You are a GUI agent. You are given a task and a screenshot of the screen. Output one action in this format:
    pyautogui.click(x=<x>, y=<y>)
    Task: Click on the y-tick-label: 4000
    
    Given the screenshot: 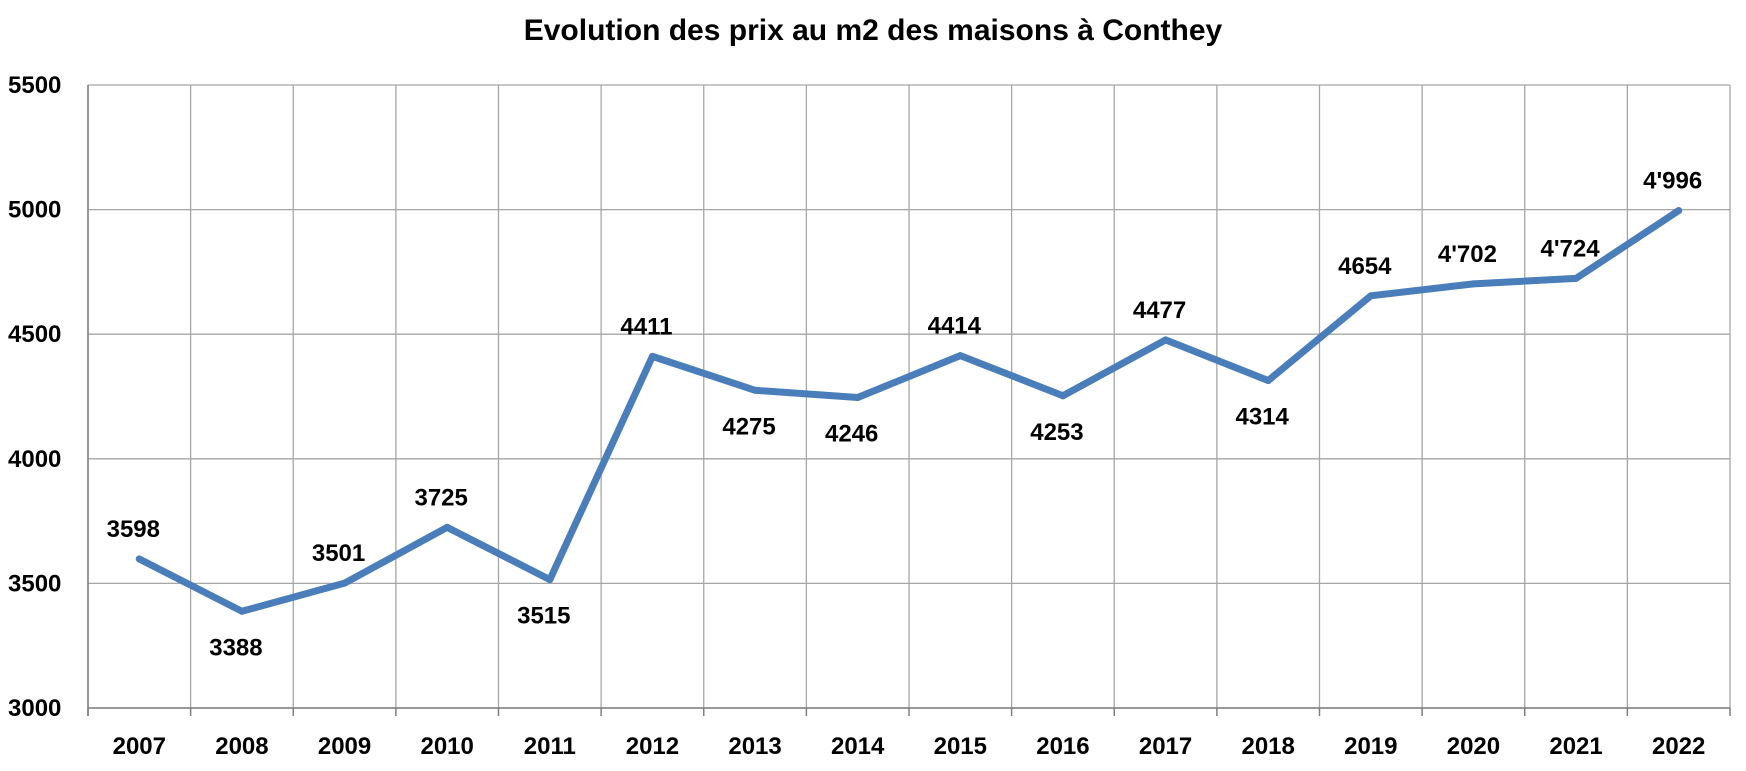 What is the action you would take?
    pyautogui.click(x=34, y=459)
    